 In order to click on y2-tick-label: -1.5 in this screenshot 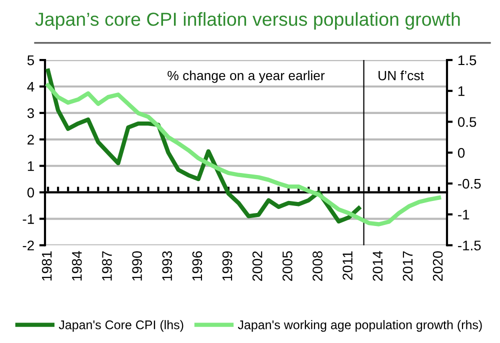, I will do `click(469, 245)`.